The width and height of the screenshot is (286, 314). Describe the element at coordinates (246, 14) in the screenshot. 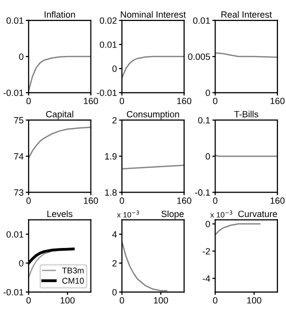

I see `chart-title: Real Interest` at that location.